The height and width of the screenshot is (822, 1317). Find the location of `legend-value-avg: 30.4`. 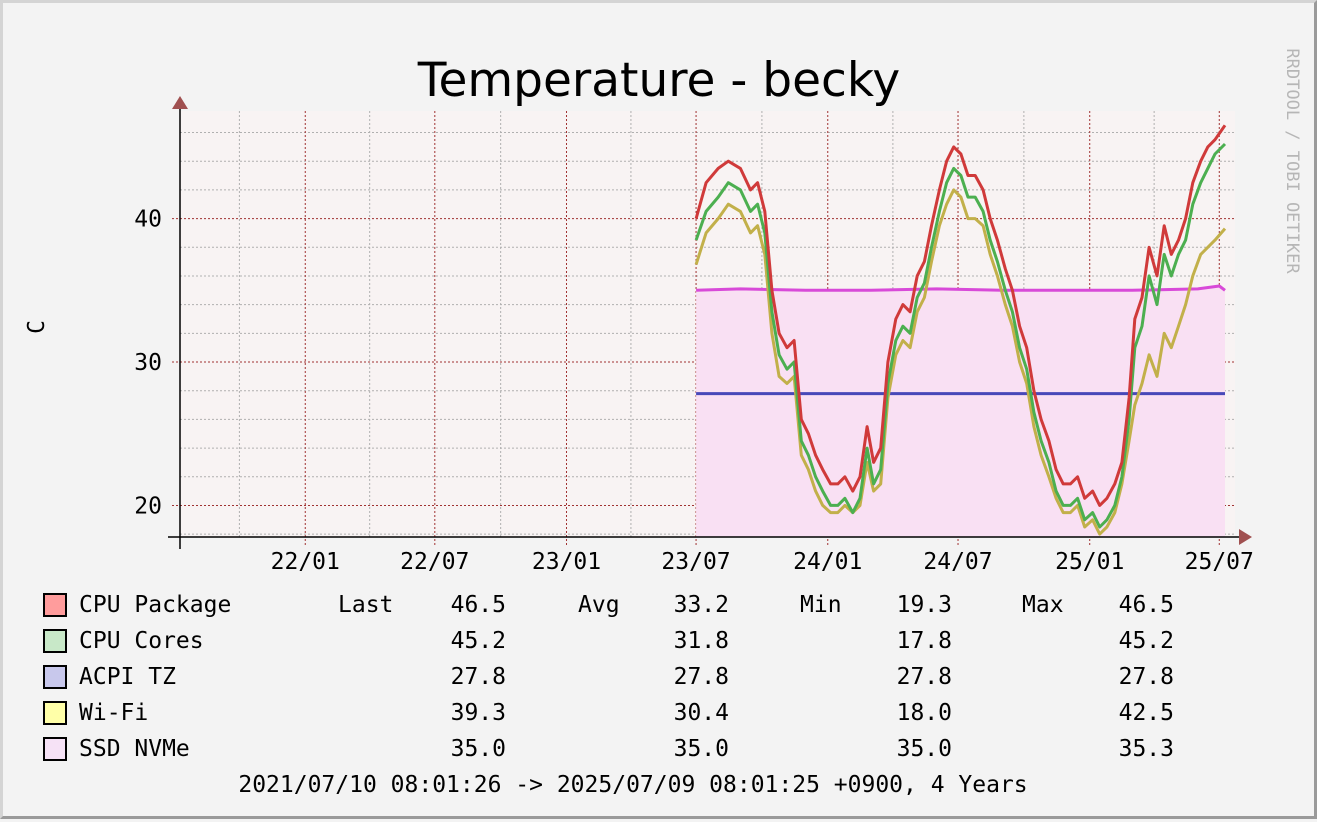

legend-value-avg: 30.4 is located at coordinates (701, 713).